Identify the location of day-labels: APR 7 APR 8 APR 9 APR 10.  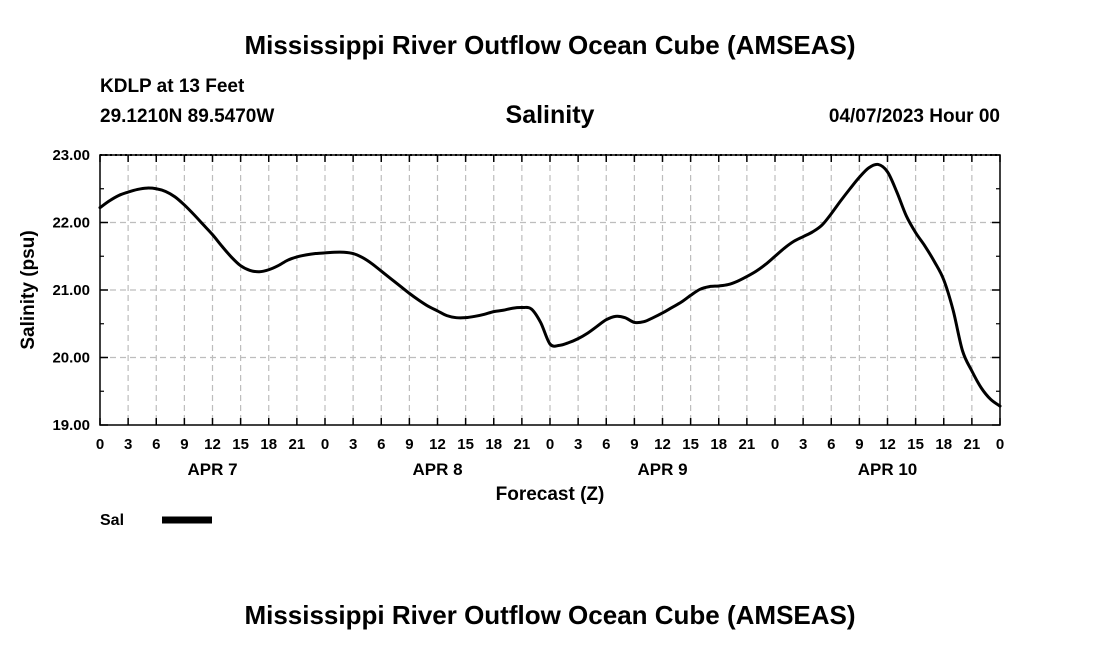
(552, 469).